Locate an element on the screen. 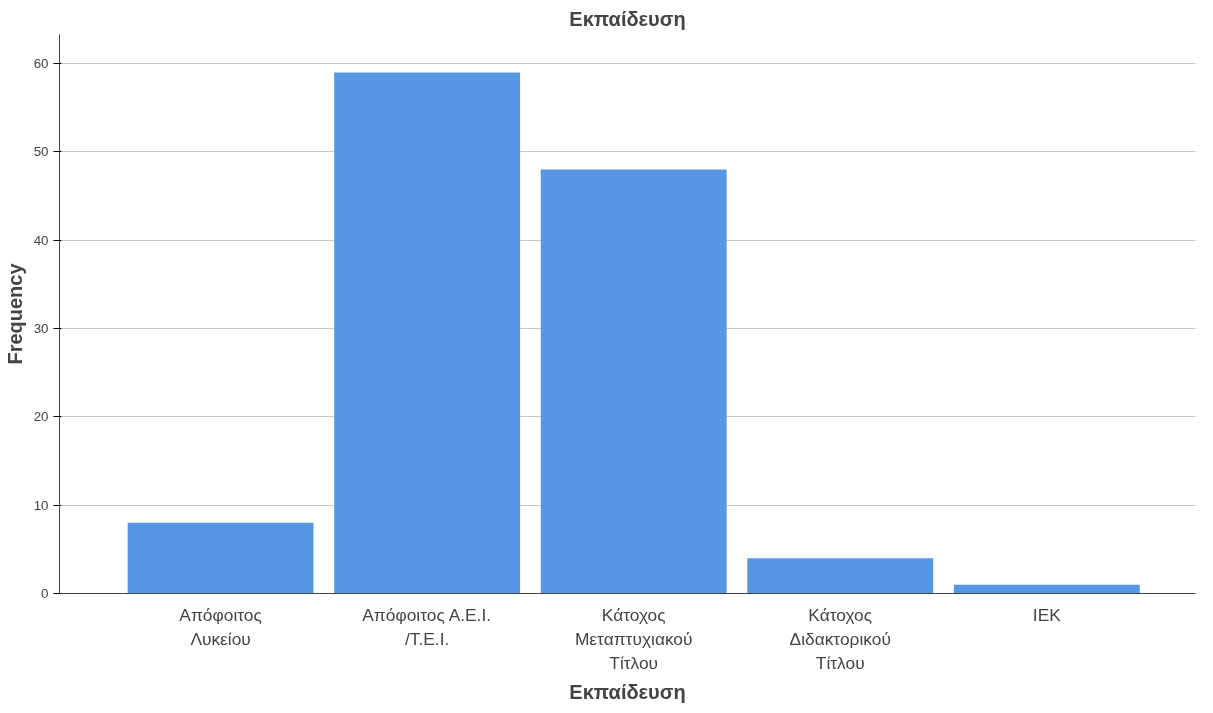 The image size is (1213, 713). x-tick-label: Απόφοιτος Λυκείου is located at coordinates (220, 626).